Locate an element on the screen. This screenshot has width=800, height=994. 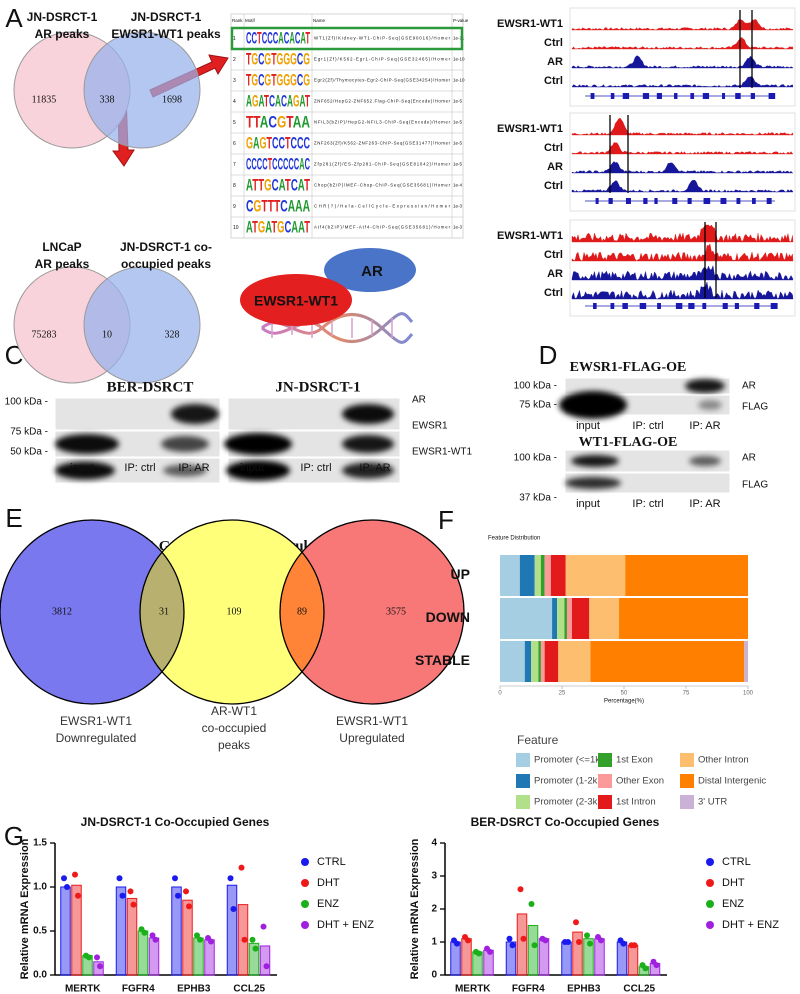
venn-label: AR peaks is located at coordinates (62, 34).